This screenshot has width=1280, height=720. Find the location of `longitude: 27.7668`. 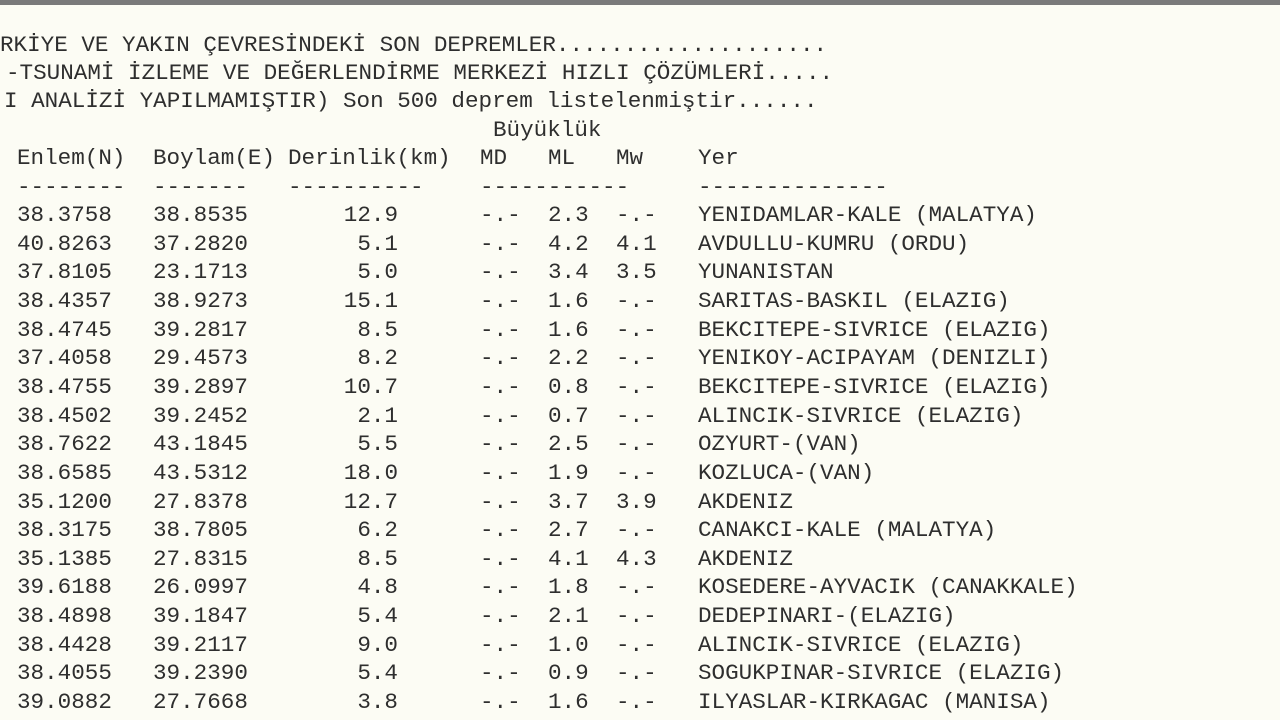

longitude: 27.7668 is located at coordinates (200, 702).